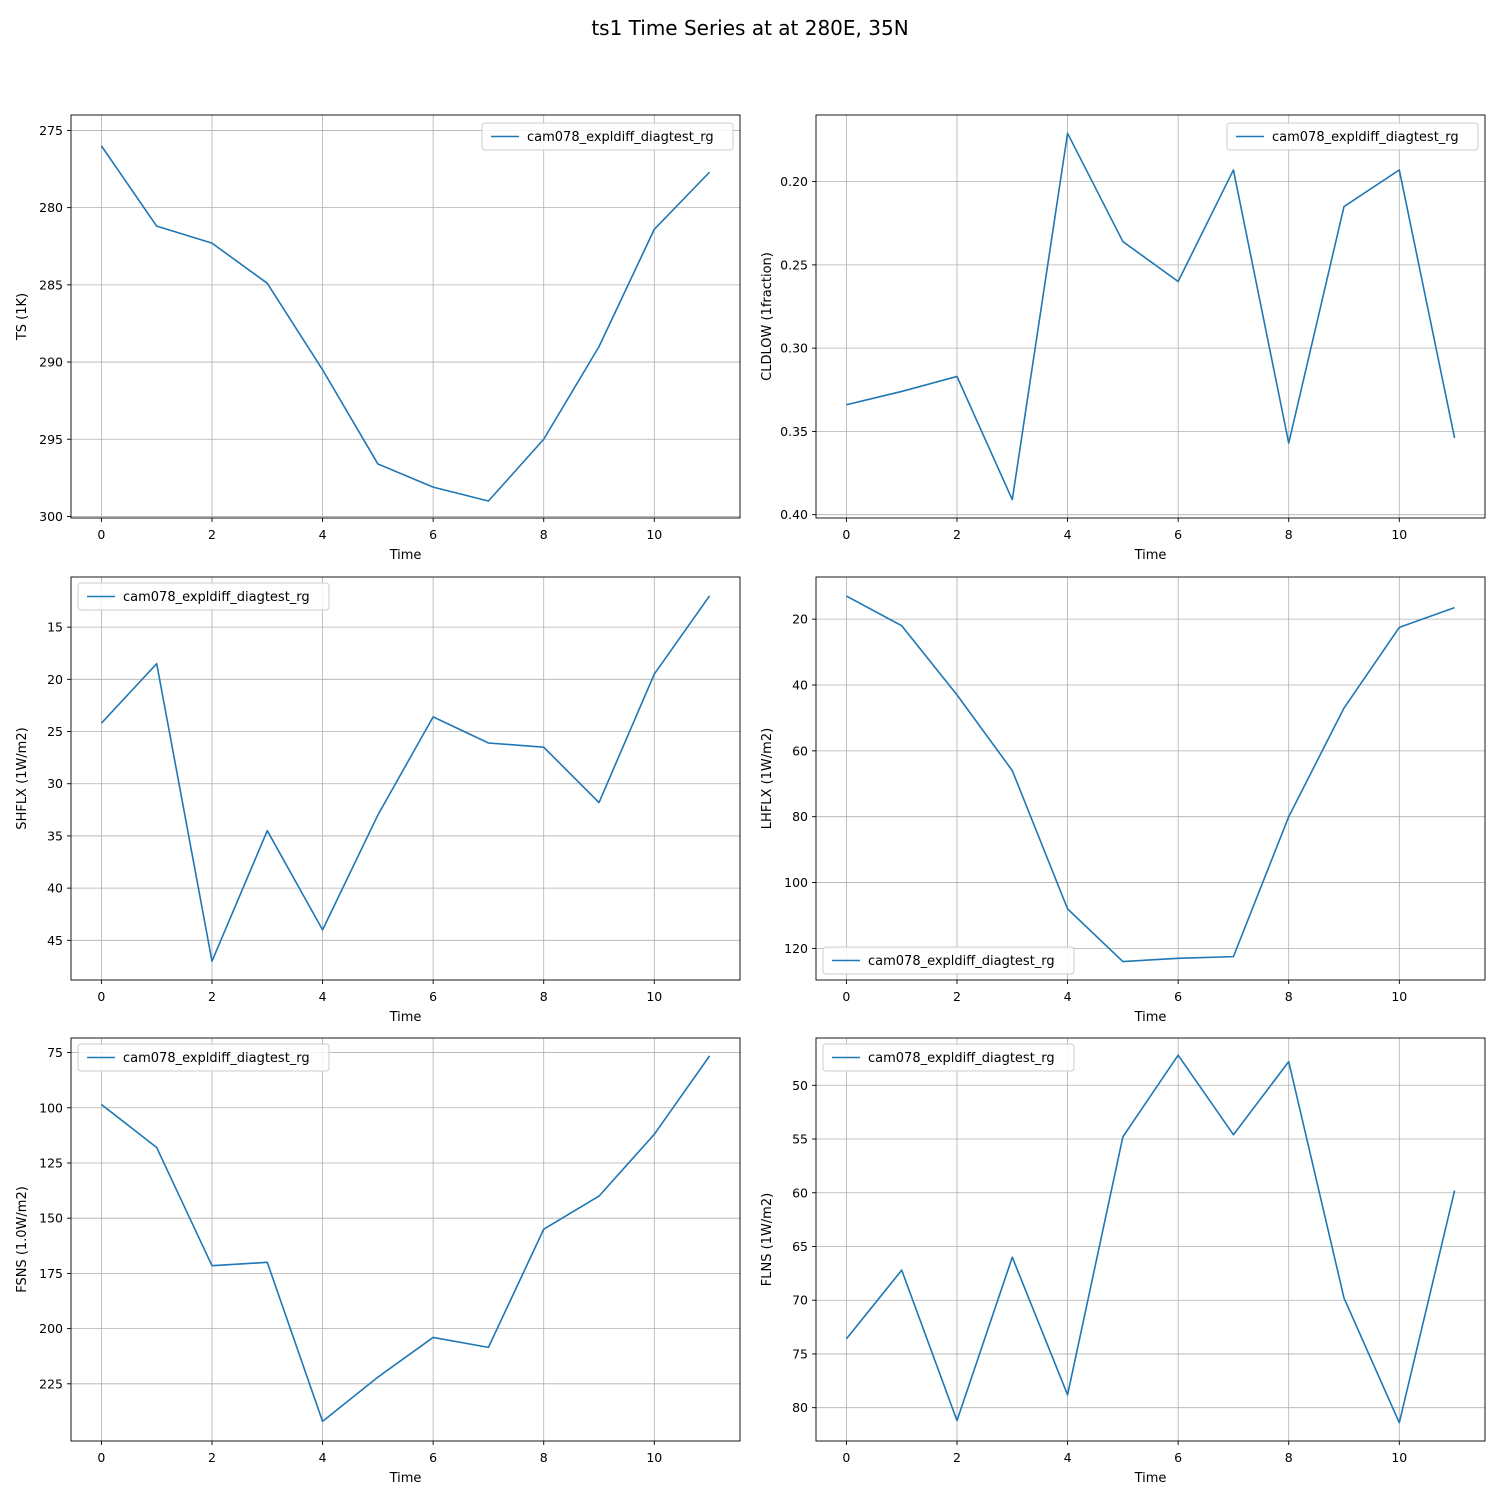 The image size is (1500, 1500). Describe the element at coordinates (51, 1273) in the screenshot. I see `y-tick-label: 175` at that location.